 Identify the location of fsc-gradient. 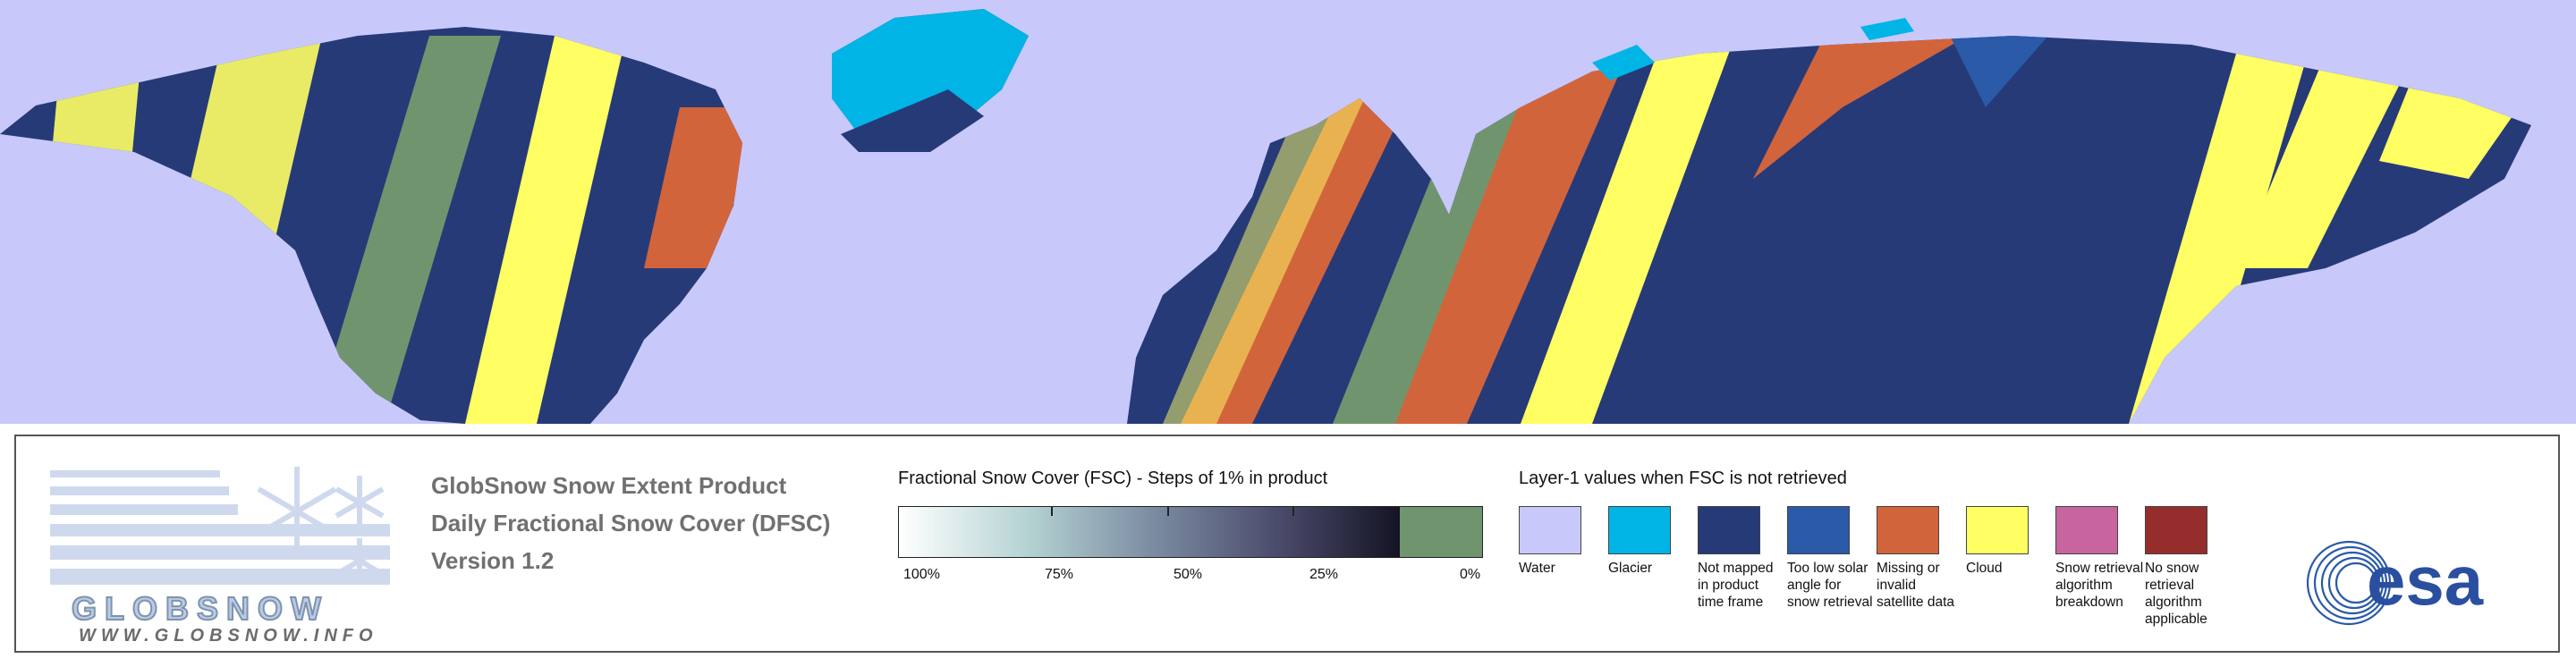
(1149, 532).